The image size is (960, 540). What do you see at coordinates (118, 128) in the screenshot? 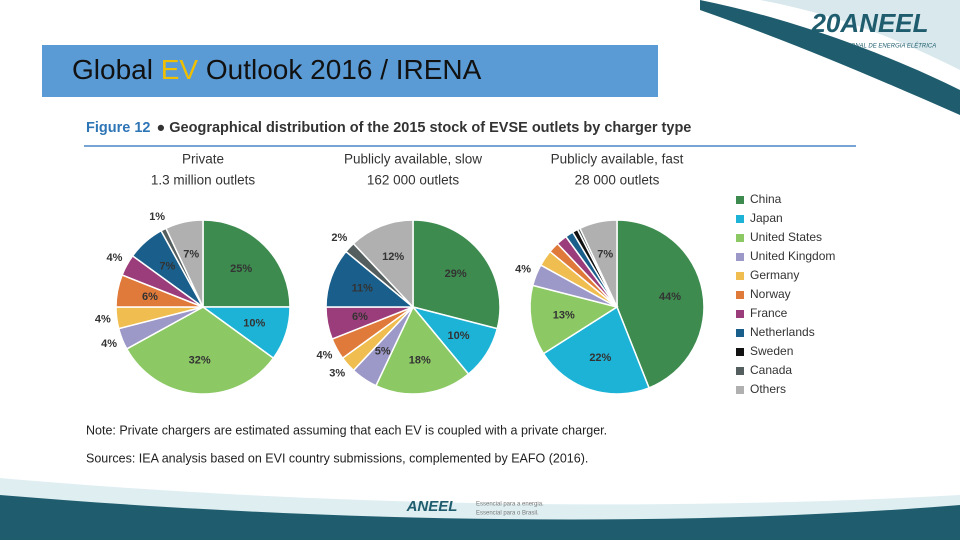
I see `figure-label: Figure 12` at bounding box center [118, 128].